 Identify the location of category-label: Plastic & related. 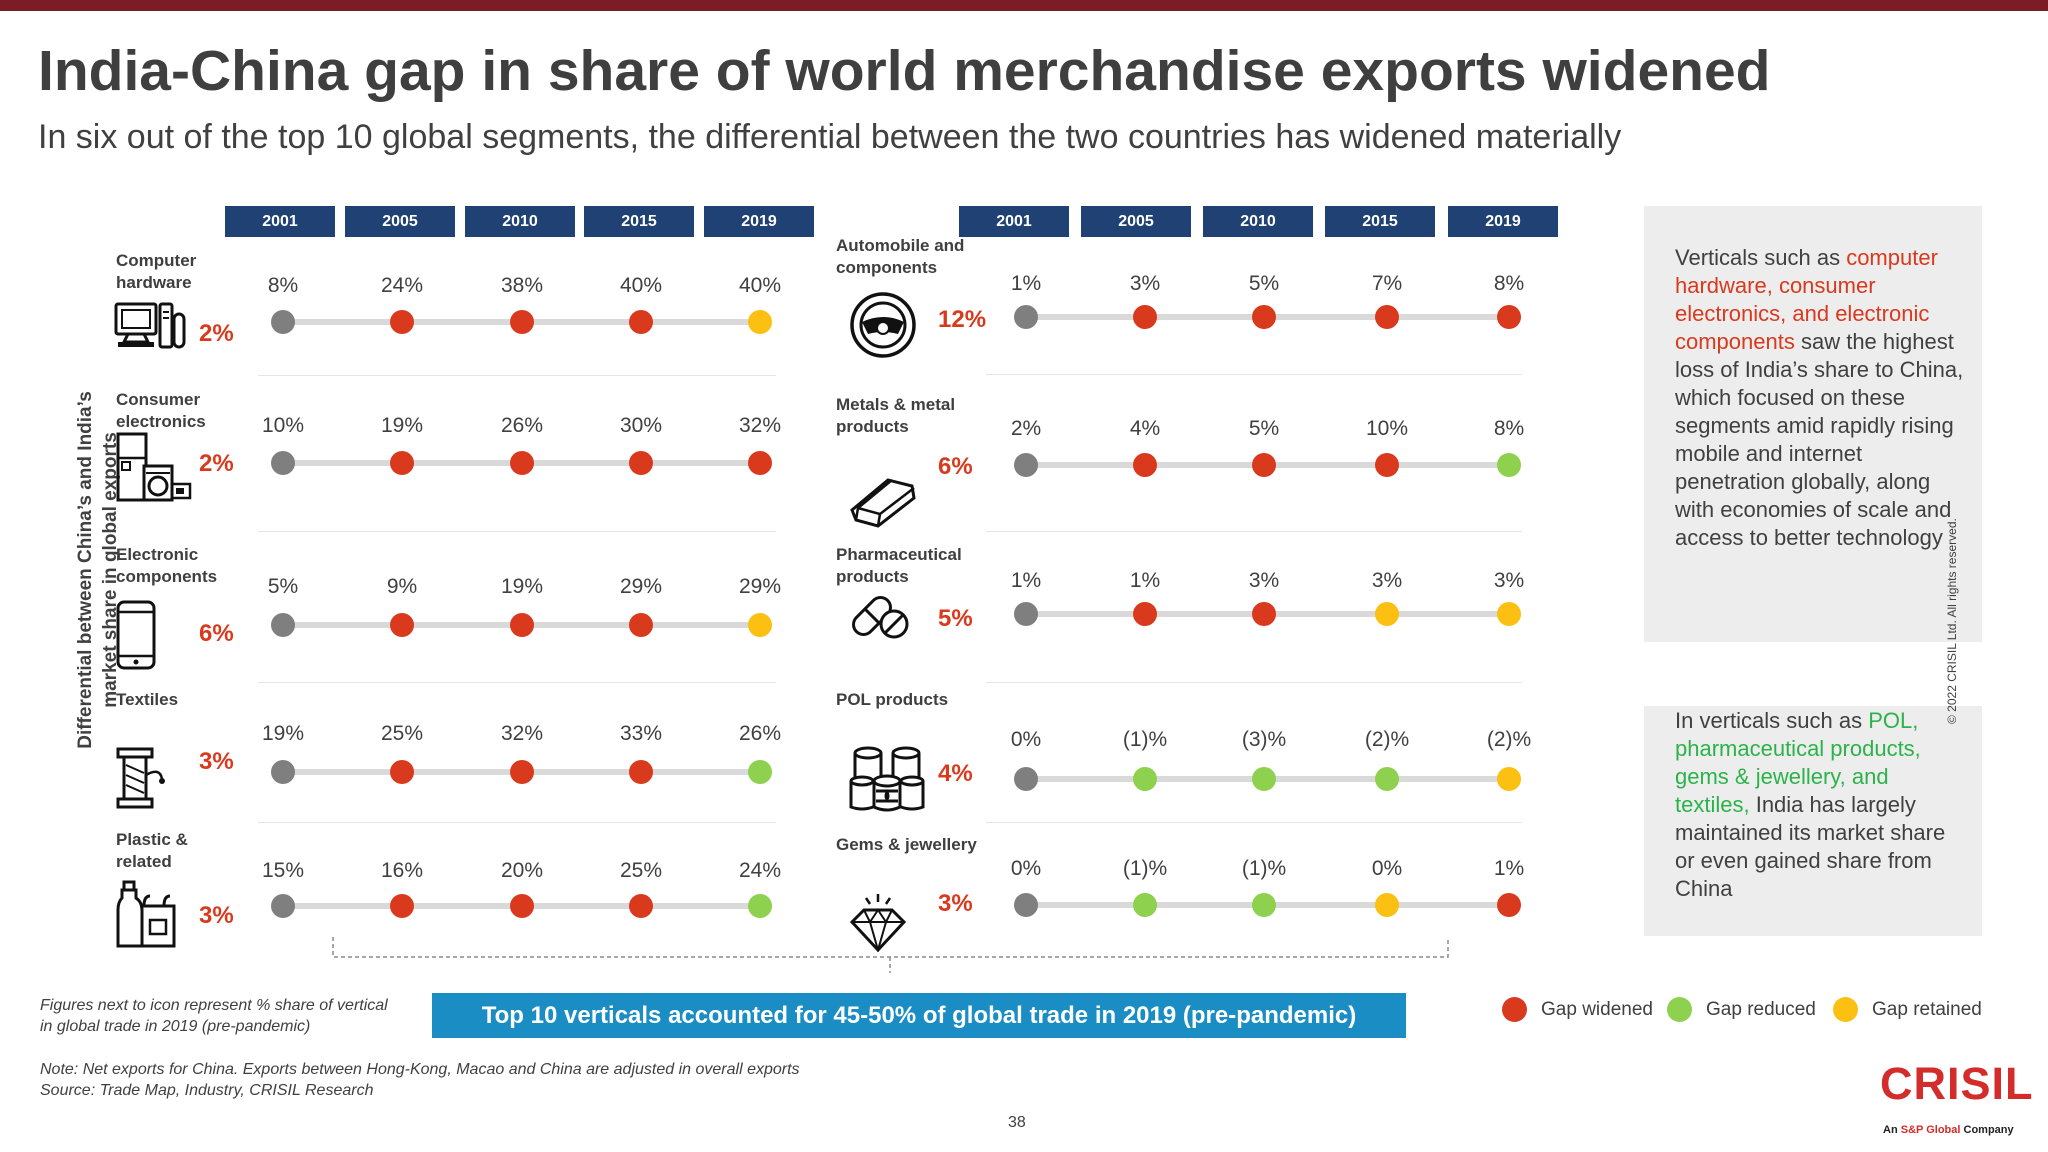
(152, 850).